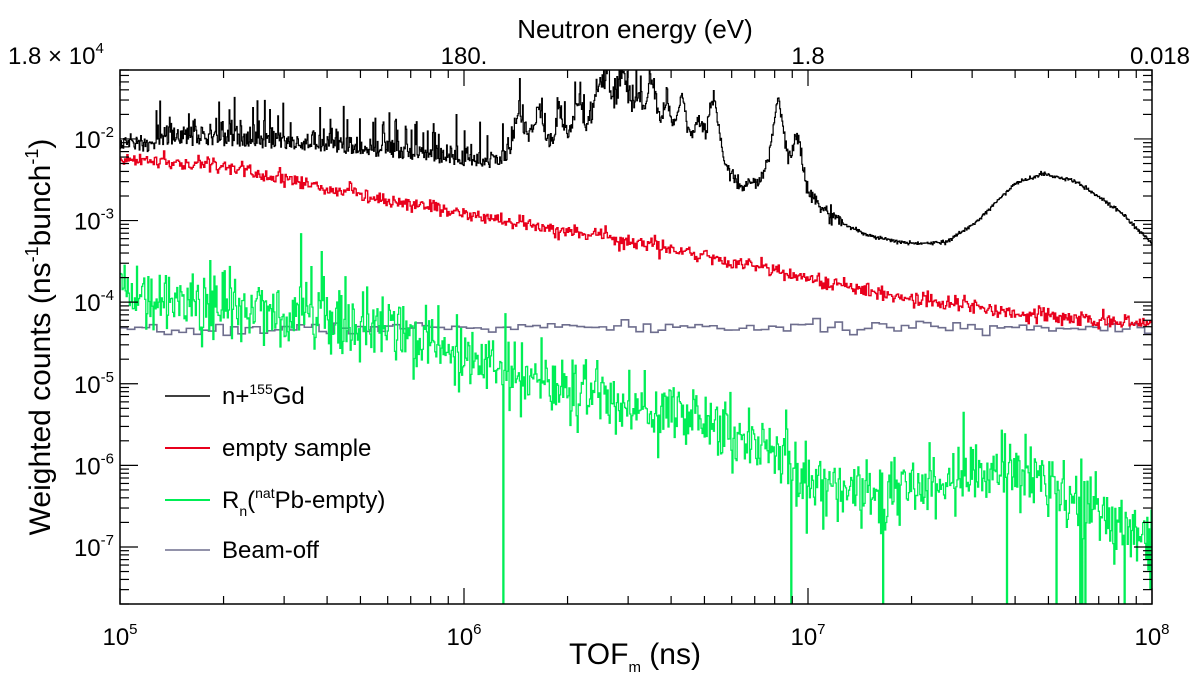  I want to click on y-tick-label: 10⁻⁴, so click(94, 302).